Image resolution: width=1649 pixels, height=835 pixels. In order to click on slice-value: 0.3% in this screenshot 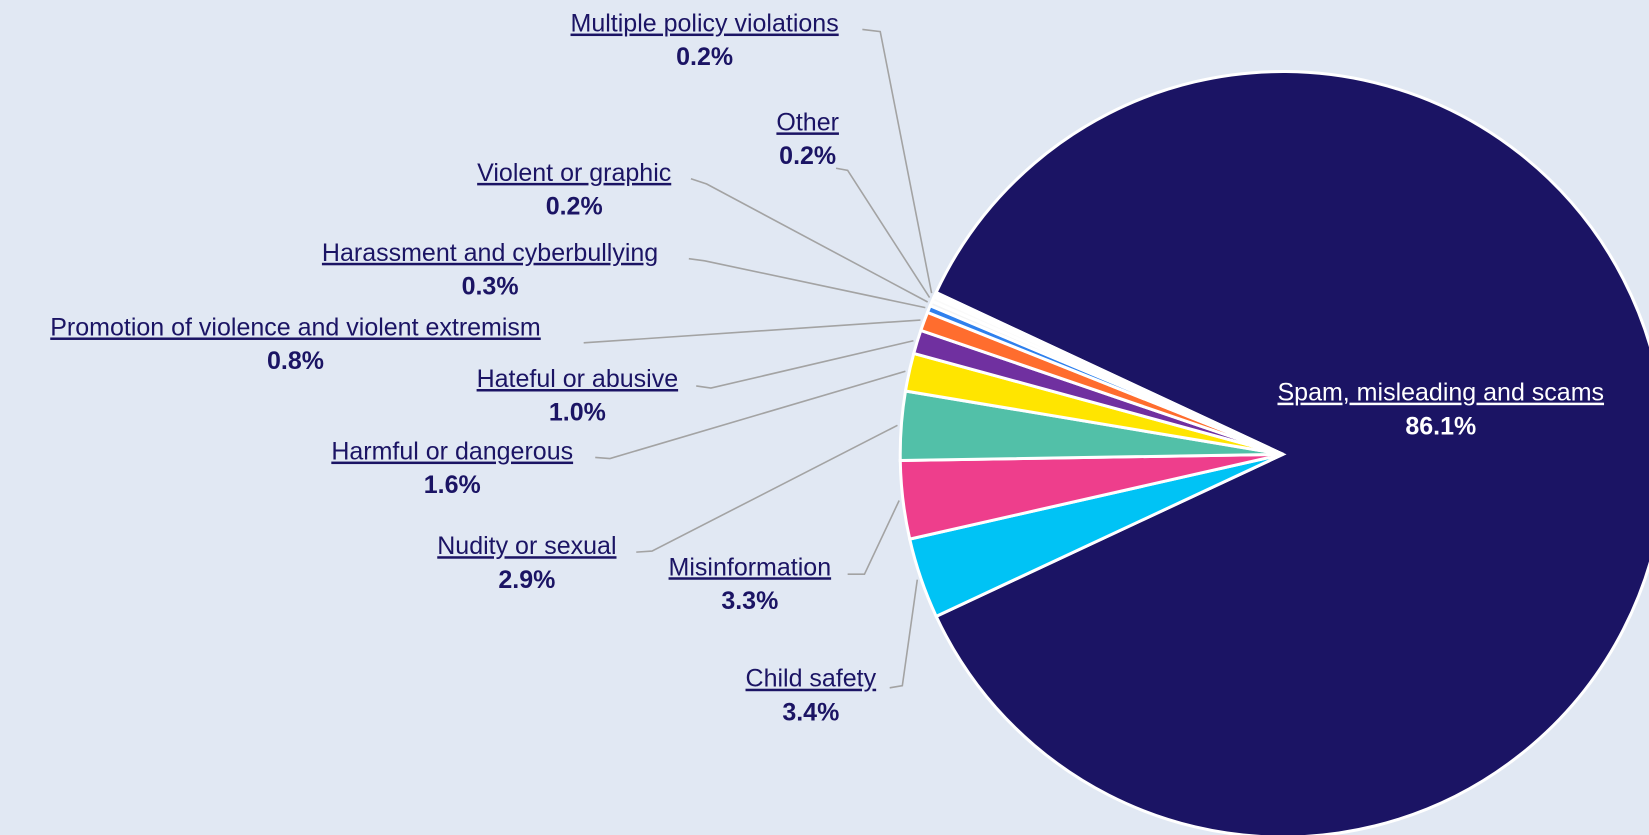, I will do `click(490, 286)`.